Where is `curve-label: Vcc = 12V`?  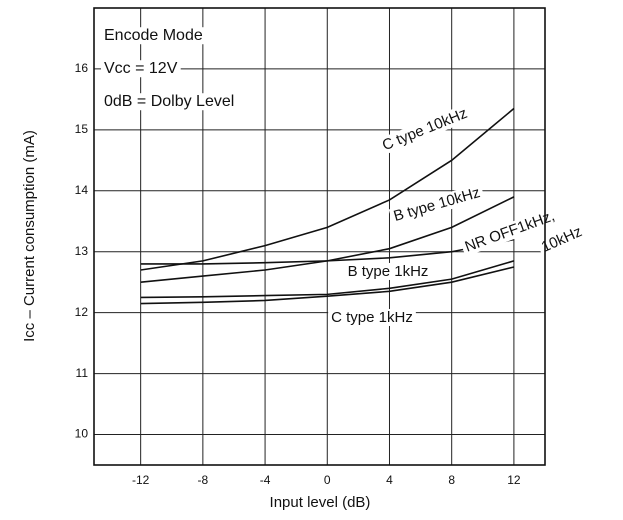 curve-label: Vcc = 12V is located at coordinates (141, 68).